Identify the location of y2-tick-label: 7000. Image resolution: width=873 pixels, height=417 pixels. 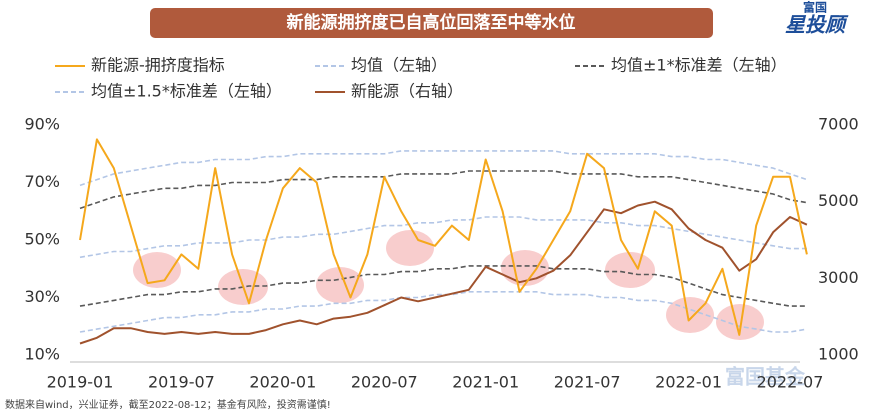
(838, 124).